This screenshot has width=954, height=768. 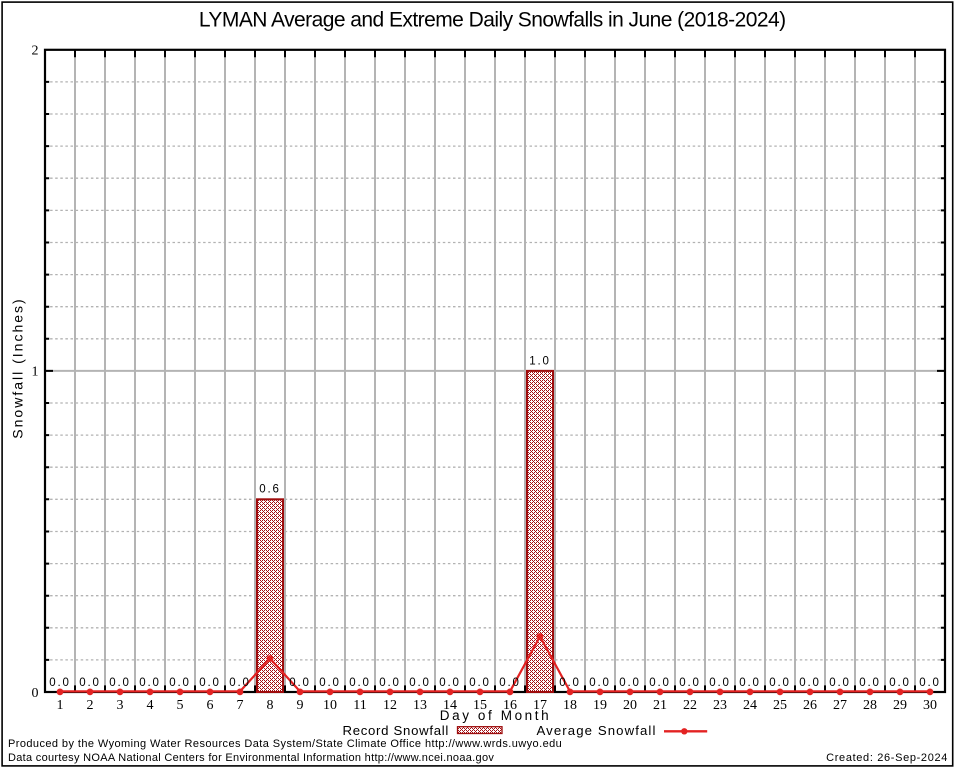 What do you see at coordinates (150, 705) in the screenshot?
I see `svg-text: 4` at bounding box center [150, 705].